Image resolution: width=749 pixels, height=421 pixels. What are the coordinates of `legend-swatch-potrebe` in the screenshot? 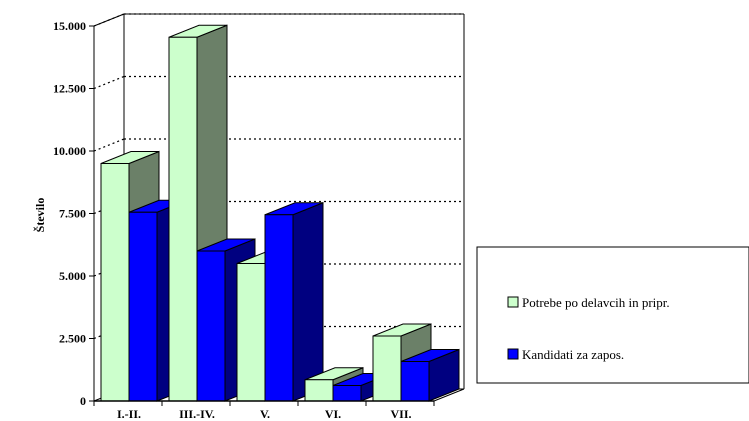 It's located at (513, 302).